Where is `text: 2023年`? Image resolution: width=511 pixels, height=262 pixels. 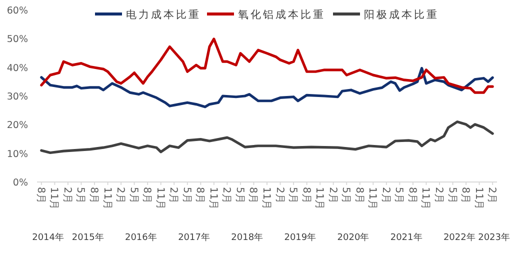 text: 2023年 is located at coordinates (494, 237).